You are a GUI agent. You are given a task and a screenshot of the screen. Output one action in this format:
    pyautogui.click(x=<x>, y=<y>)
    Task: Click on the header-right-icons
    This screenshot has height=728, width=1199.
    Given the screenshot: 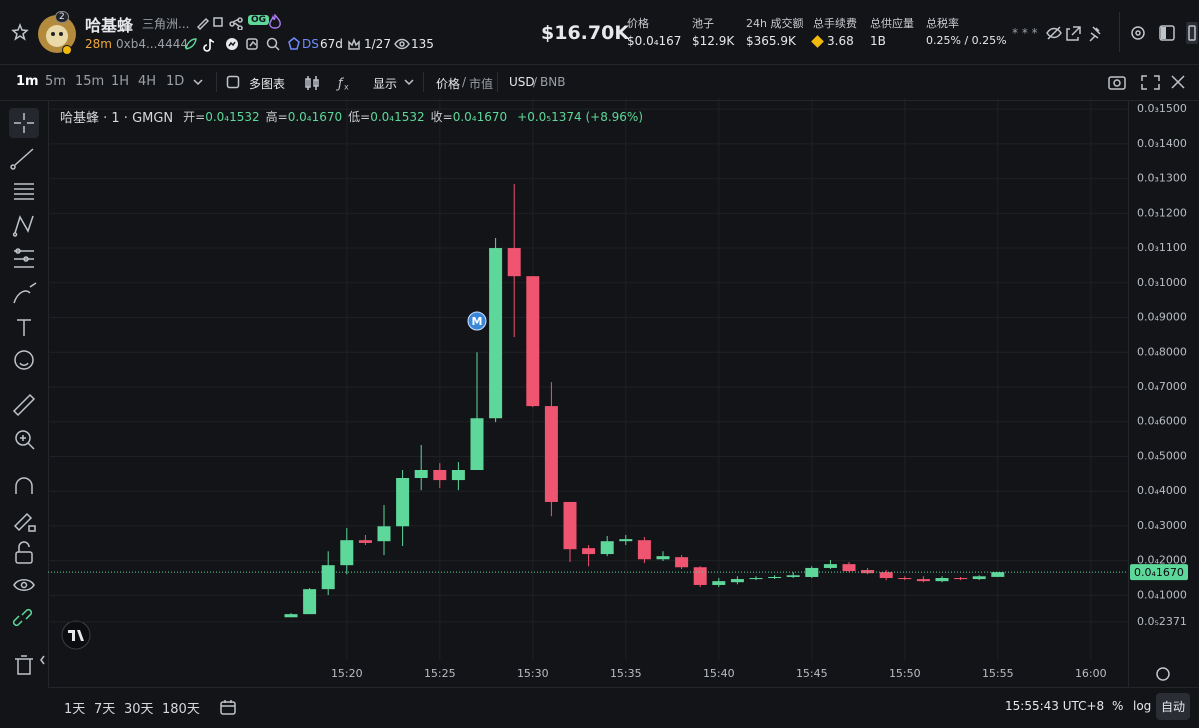 What is the action you would take?
    pyautogui.click(x=1075, y=33)
    